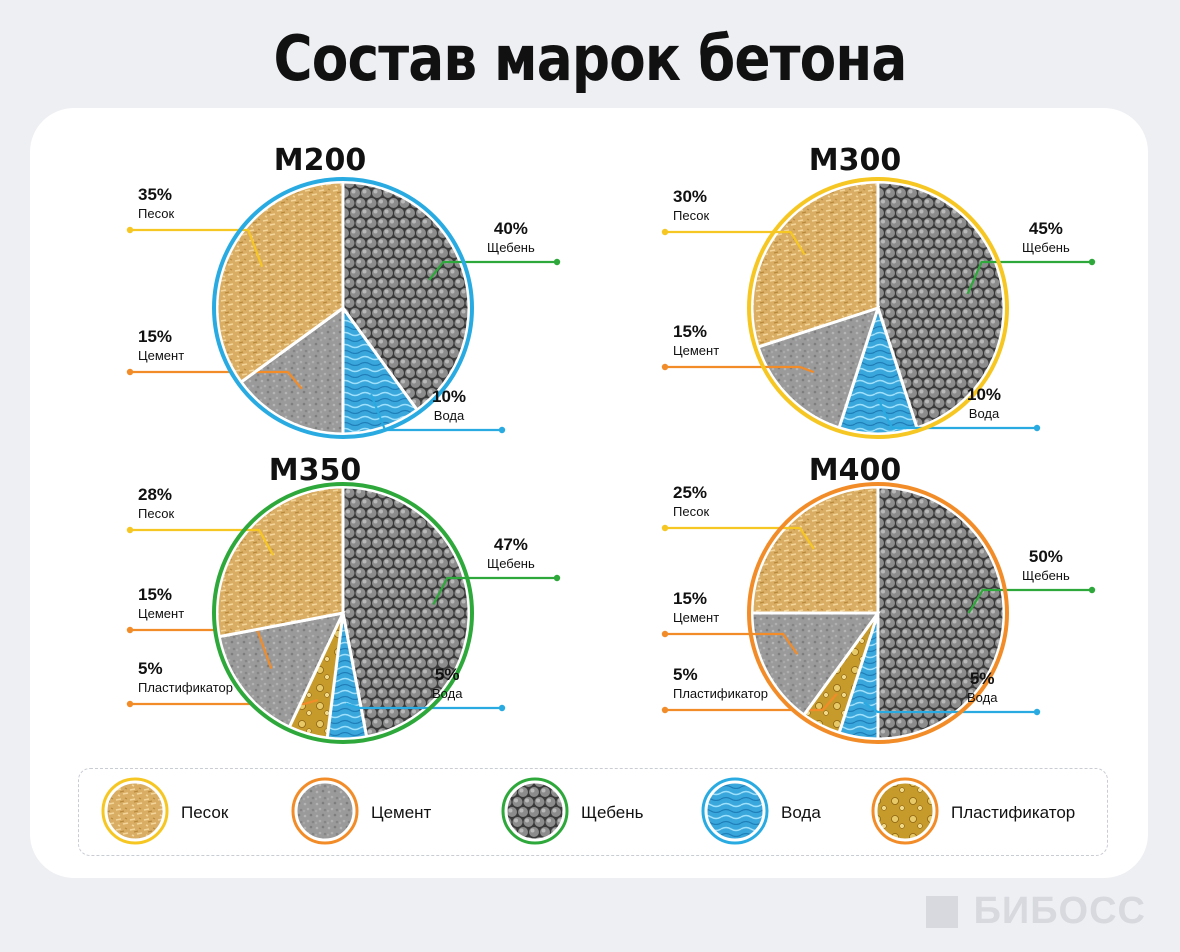 This screenshot has width=1180, height=952. Describe the element at coordinates (511, 237) in the screenshot. I see `slice-label-gravel: 40% Щебень` at that location.